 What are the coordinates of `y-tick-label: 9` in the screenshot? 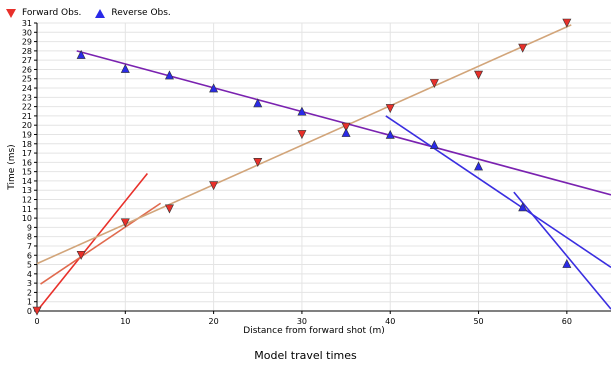 It's located at (29, 227).